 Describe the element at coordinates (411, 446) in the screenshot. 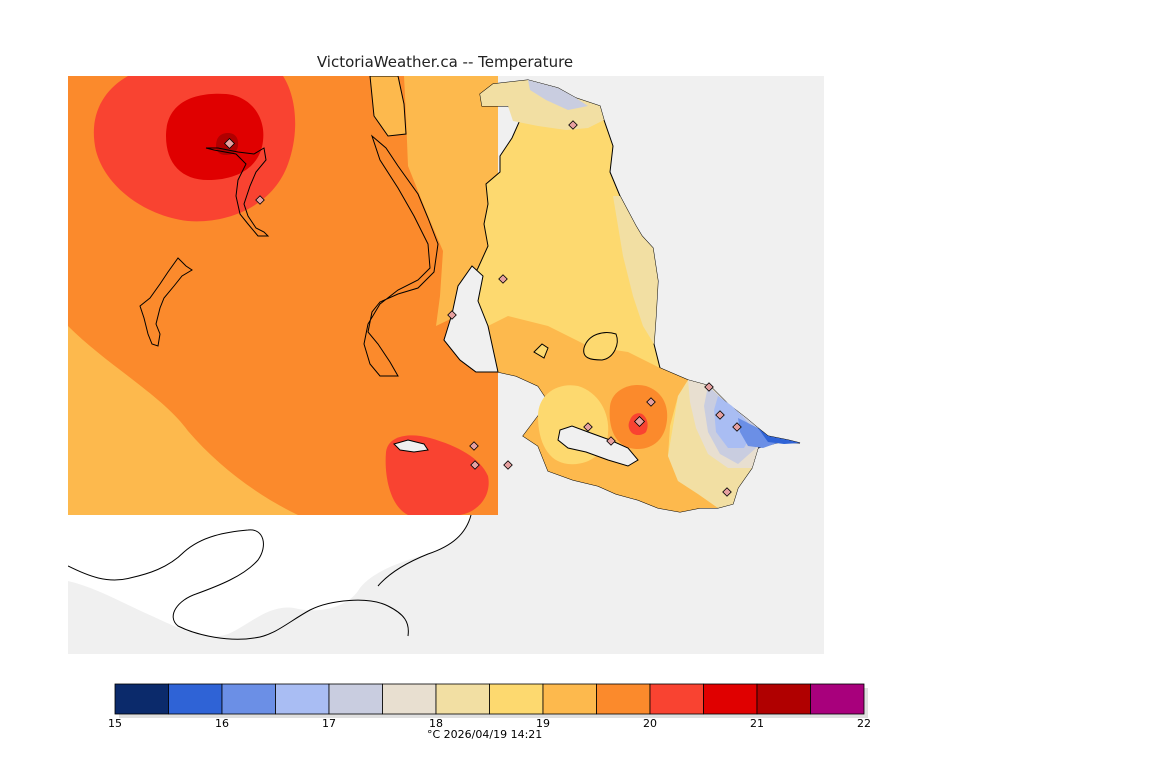

I see `sooke-basin` at that location.